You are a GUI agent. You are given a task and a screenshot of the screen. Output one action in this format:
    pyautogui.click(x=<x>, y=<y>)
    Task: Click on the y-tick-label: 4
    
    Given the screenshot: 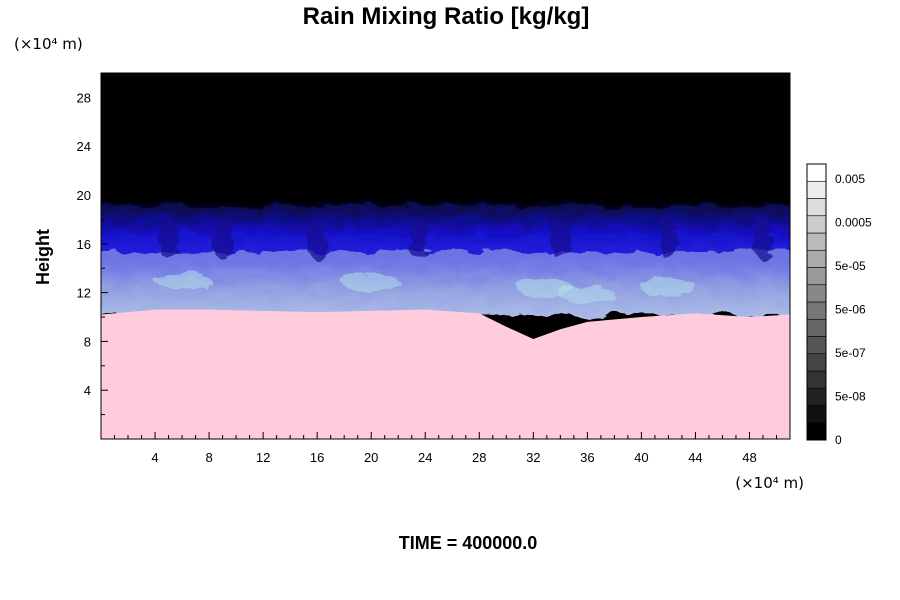 What is the action you would take?
    pyautogui.click(x=87, y=390)
    